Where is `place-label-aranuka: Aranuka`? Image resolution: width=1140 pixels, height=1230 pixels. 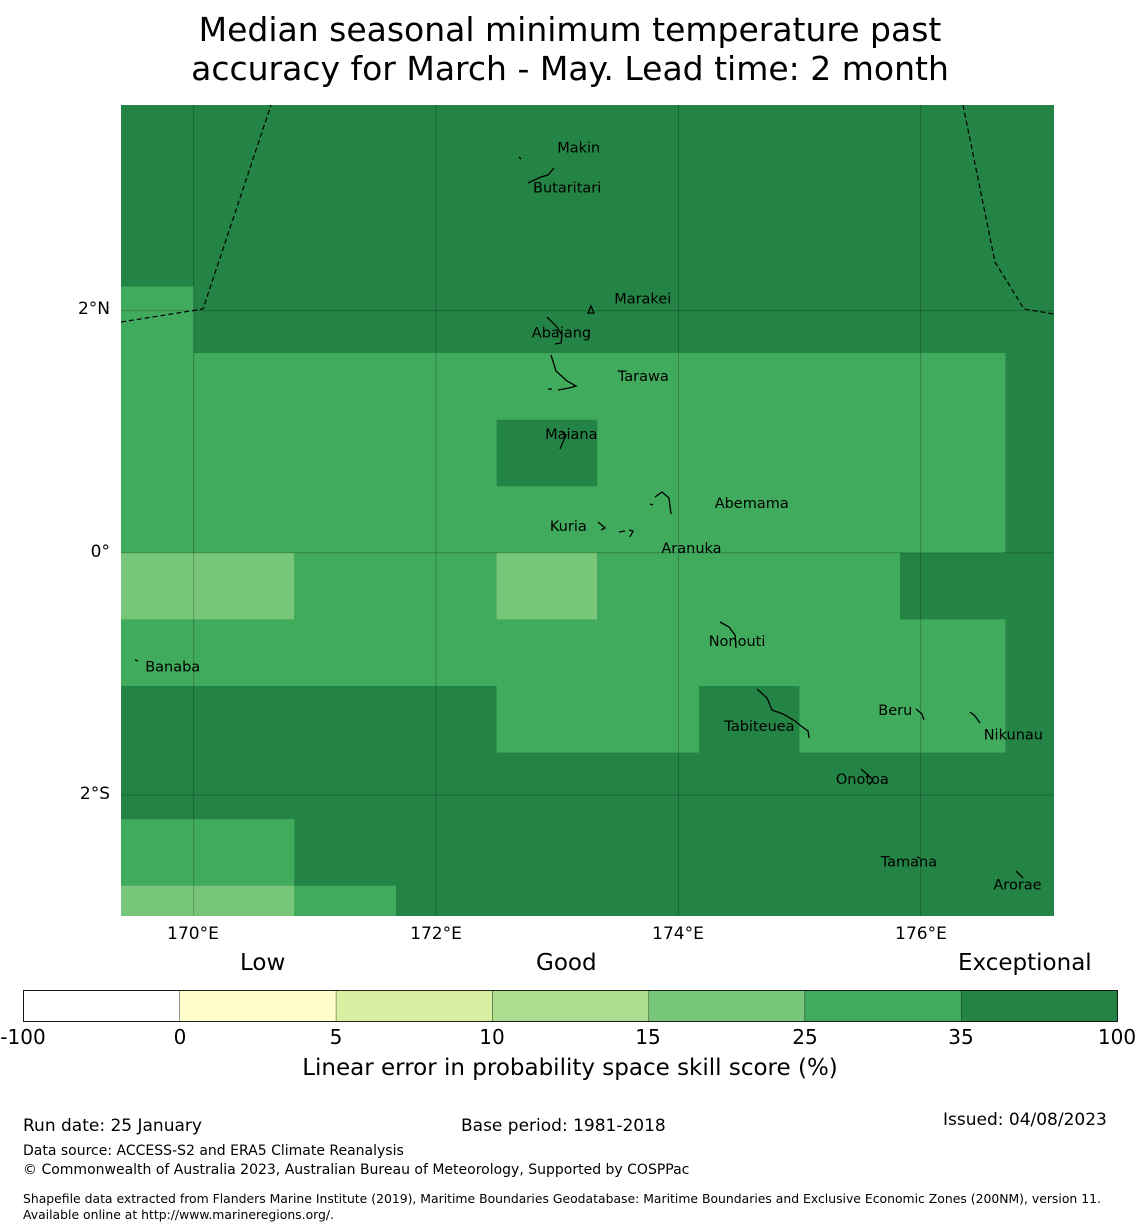
place-label-aranuka: Aranuka is located at coordinates (691, 549).